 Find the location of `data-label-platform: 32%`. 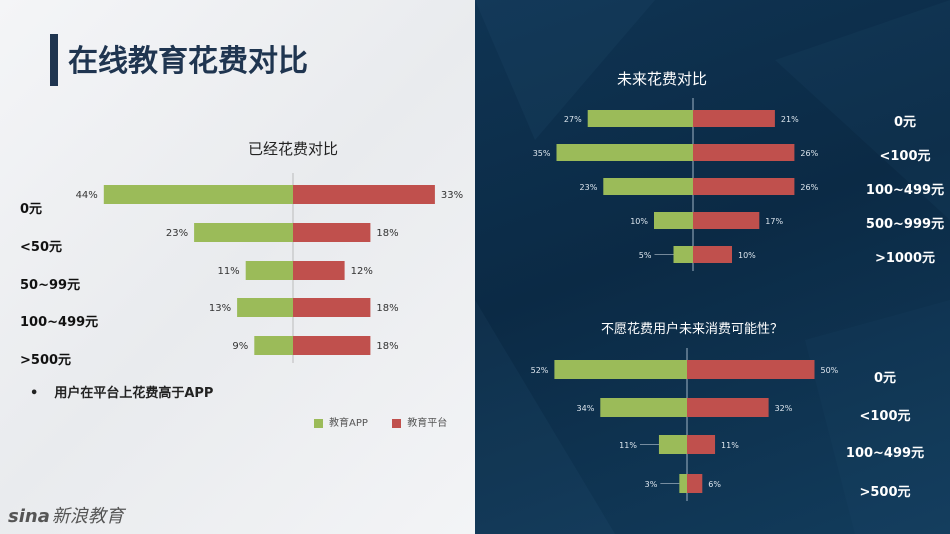

data-label-platform: 32% is located at coordinates (784, 408).